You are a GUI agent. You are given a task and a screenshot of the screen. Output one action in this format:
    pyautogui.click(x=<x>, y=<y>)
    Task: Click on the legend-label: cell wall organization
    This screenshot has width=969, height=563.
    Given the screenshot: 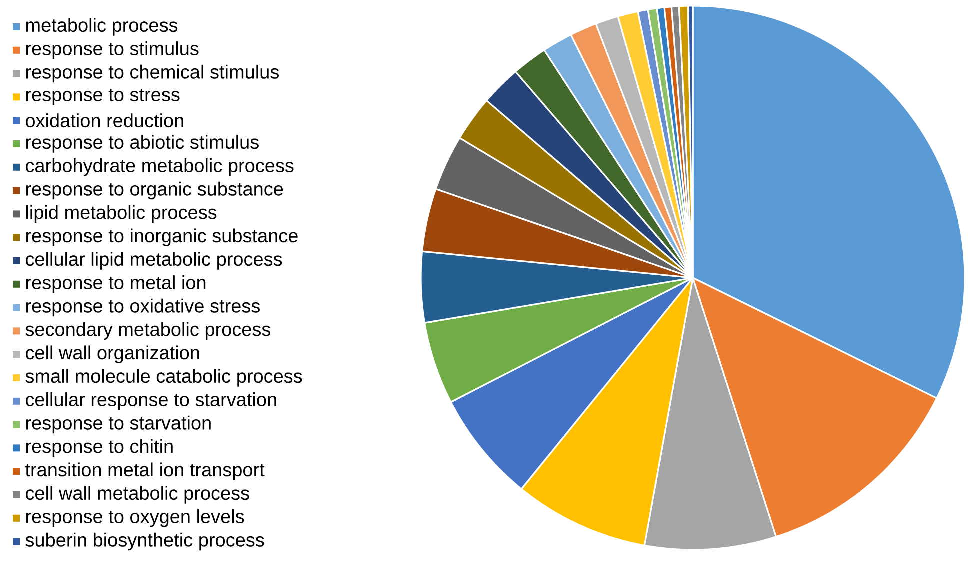 What is the action you would take?
    pyautogui.click(x=113, y=355)
    